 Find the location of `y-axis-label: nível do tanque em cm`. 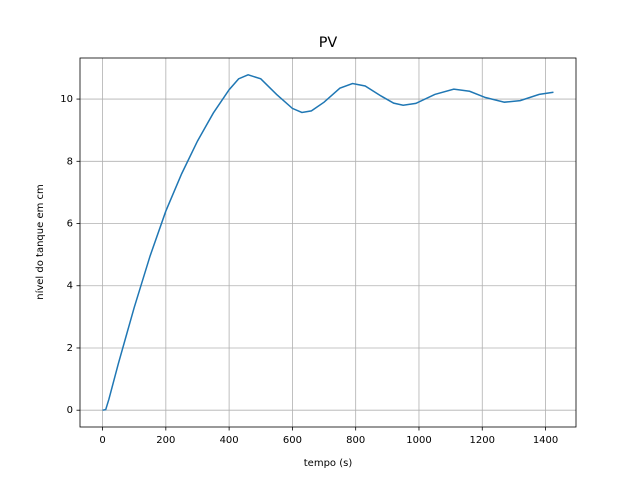

y-axis-label: nível do tanque em cm is located at coordinates (40, 242).